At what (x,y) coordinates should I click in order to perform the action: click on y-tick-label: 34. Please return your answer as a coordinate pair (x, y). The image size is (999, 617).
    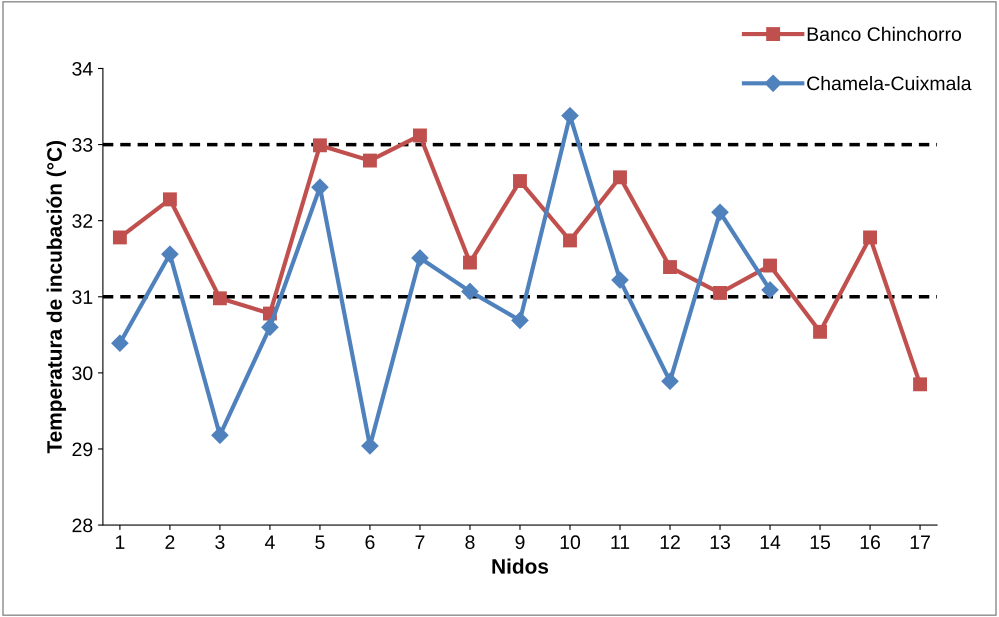
    Looking at the image, I should click on (82, 69).